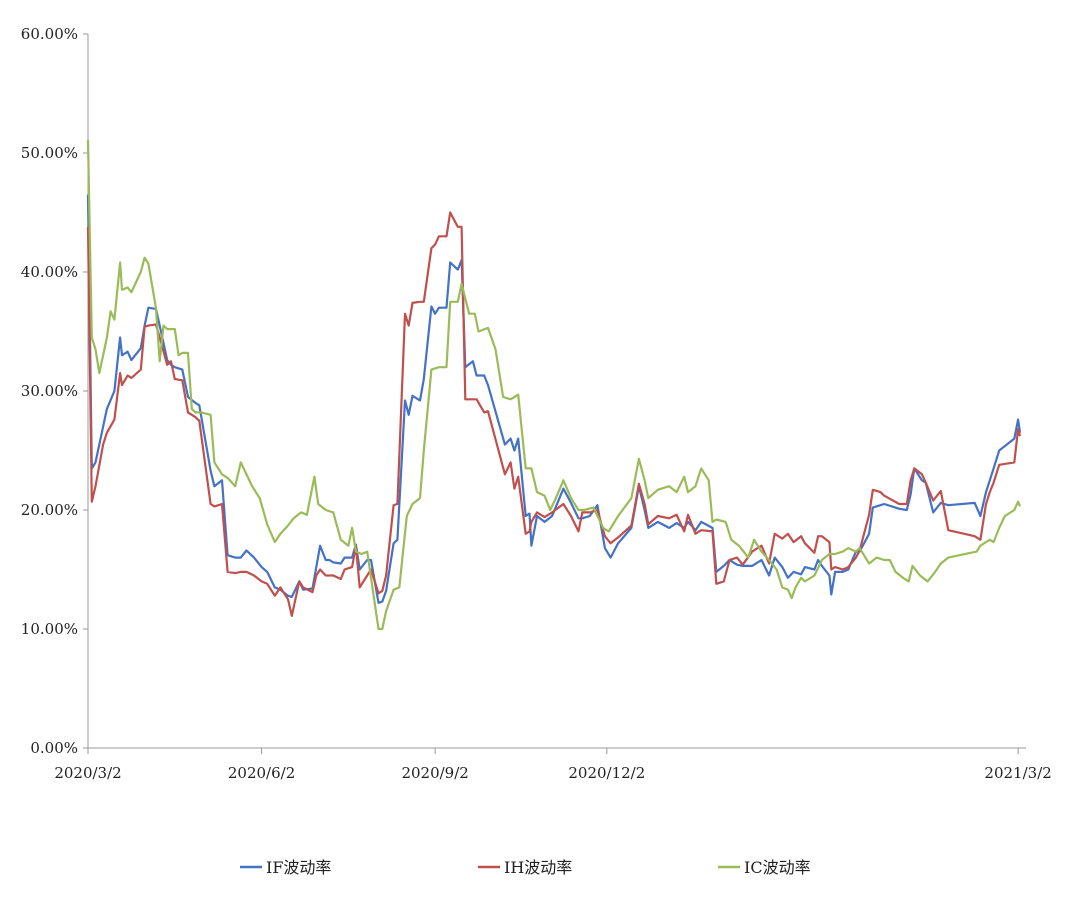  What do you see at coordinates (777, 867) in the screenshot?
I see `legend-label-3: IC波动率` at bounding box center [777, 867].